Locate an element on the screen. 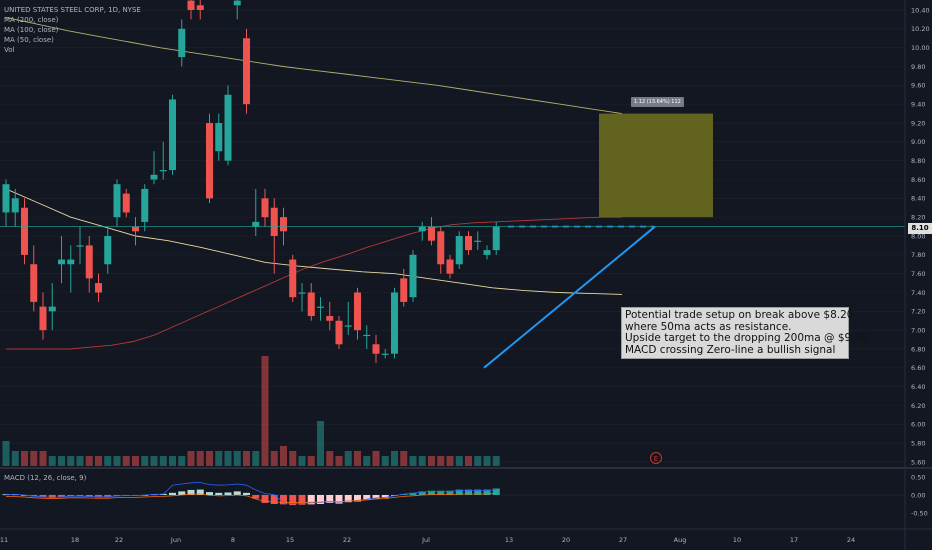 The width and height of the screenshot is (932, 550). time-tick-label: 22 is located at coordinates (119, 540).